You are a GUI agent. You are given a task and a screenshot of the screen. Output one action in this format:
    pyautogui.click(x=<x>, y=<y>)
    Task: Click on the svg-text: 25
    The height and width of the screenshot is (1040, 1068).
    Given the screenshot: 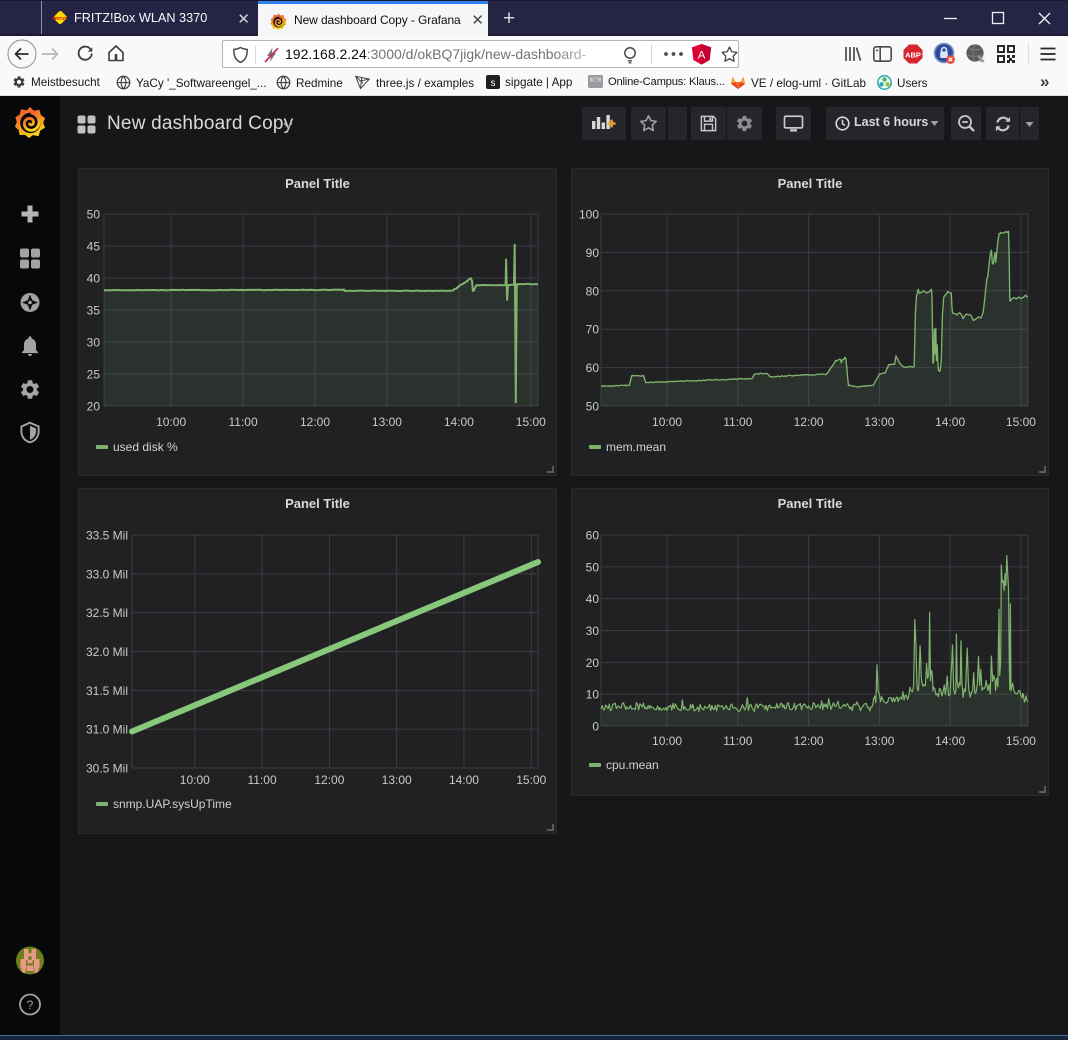 What is the action you would take?
    pyautogui.click(x=94, y=375)
    